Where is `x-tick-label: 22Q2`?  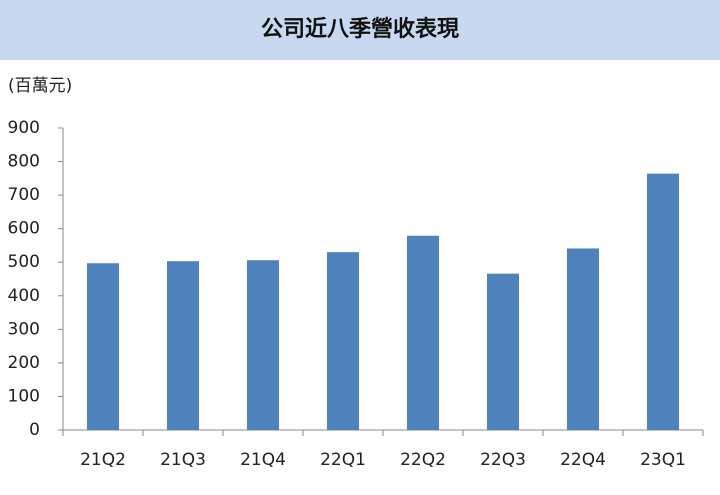
x-tick-label: 22Q2 is located at coordinates (423, 460).